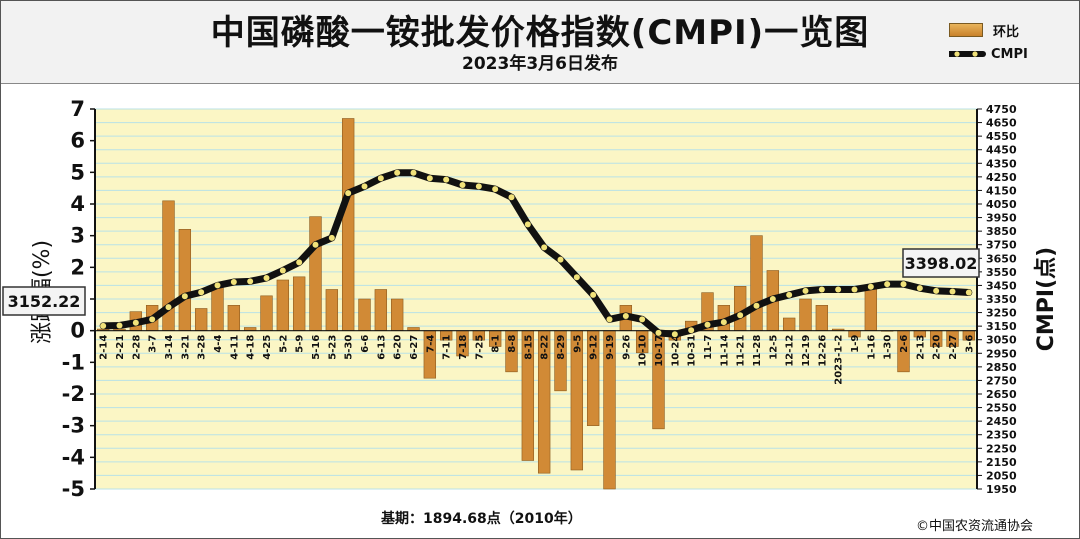 The image size is (1080, 539). I want to click on x-tick-label: 8-8, so click(512, 344).